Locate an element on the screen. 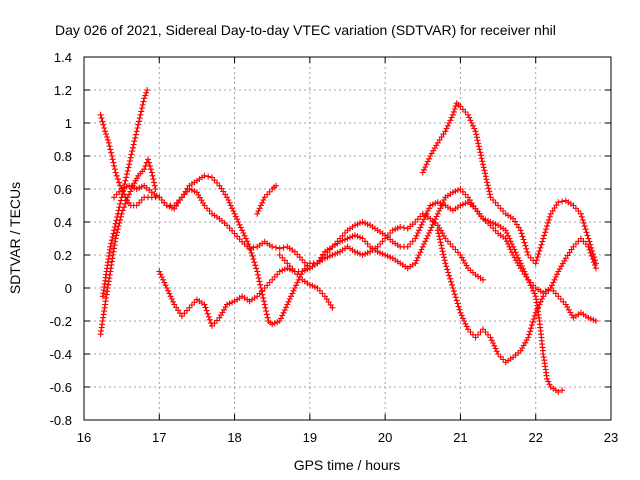 The height and width of the screenshot is (480, 640). y-tick-label: -0.8 is located at coordinates (61, 420).